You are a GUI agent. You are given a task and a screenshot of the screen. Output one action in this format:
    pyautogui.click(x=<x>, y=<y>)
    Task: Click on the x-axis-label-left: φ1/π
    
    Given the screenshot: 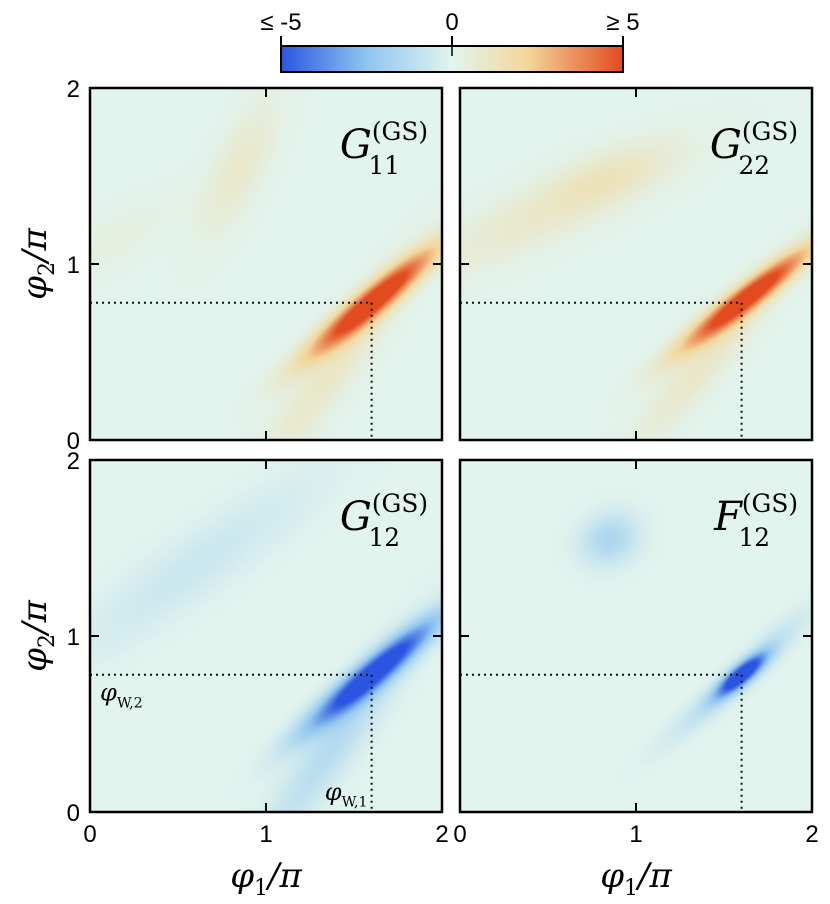 What is the action you would take?
    pyautogui.click(x=266, y=878)
    